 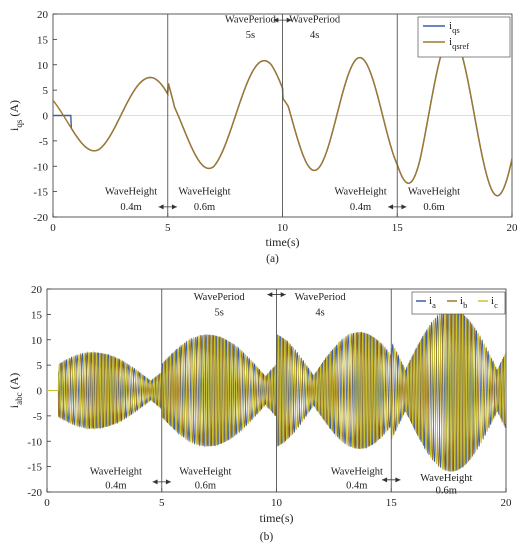 What do you see at coordinates (446, 43) in the screenshot?
I see `legend-item-iqsref: iqsref` at bounding box center [446, 43].